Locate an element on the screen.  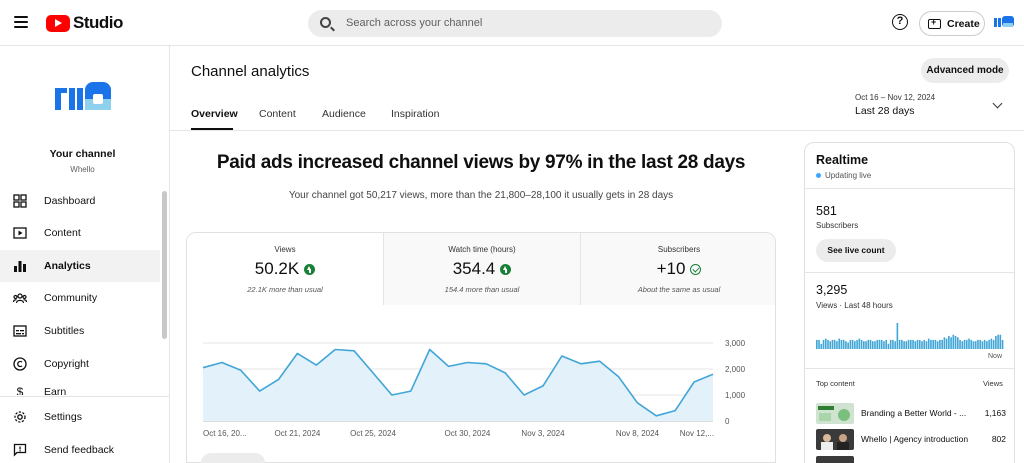
studio-logo: Studio is located at coordinates (84, 23).